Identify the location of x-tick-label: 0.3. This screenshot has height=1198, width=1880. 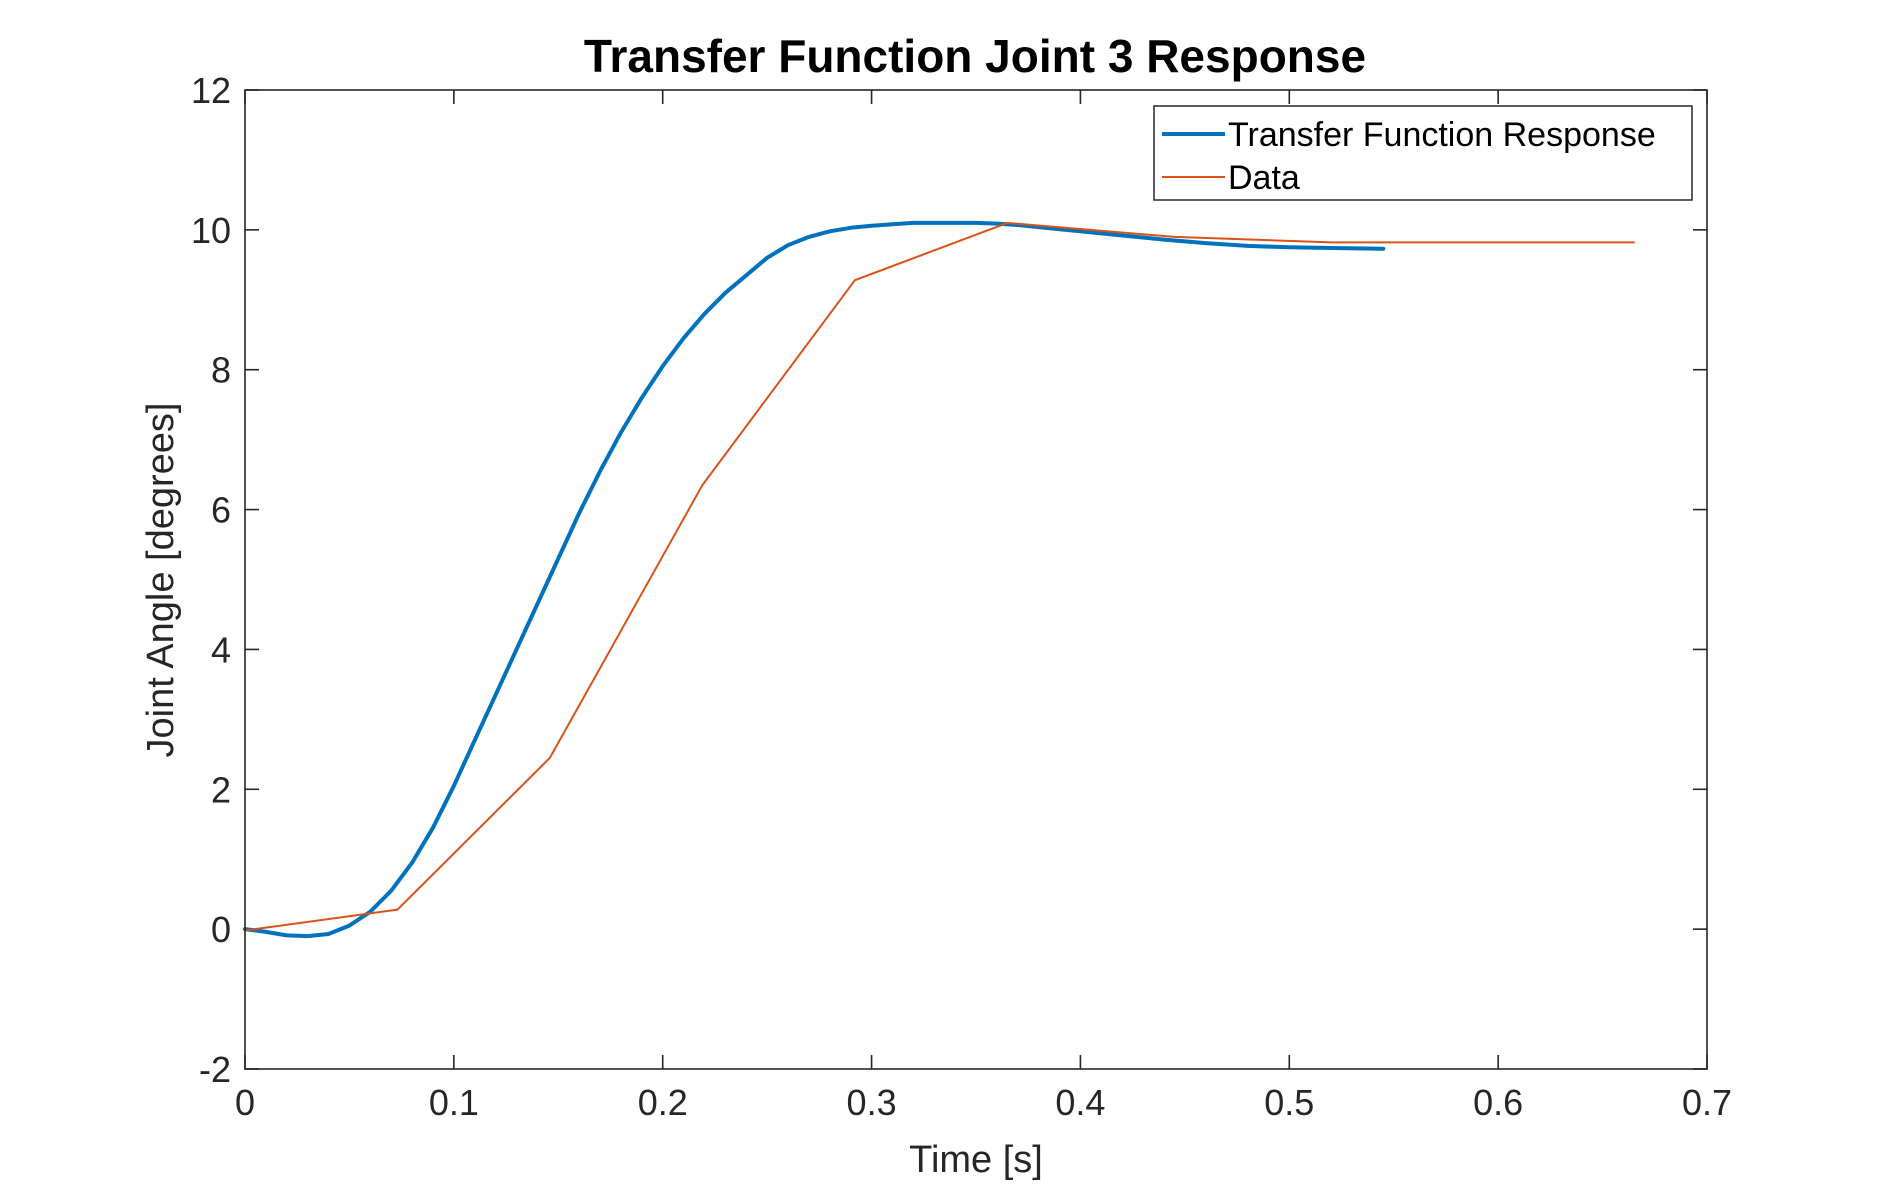
(872, 1102).